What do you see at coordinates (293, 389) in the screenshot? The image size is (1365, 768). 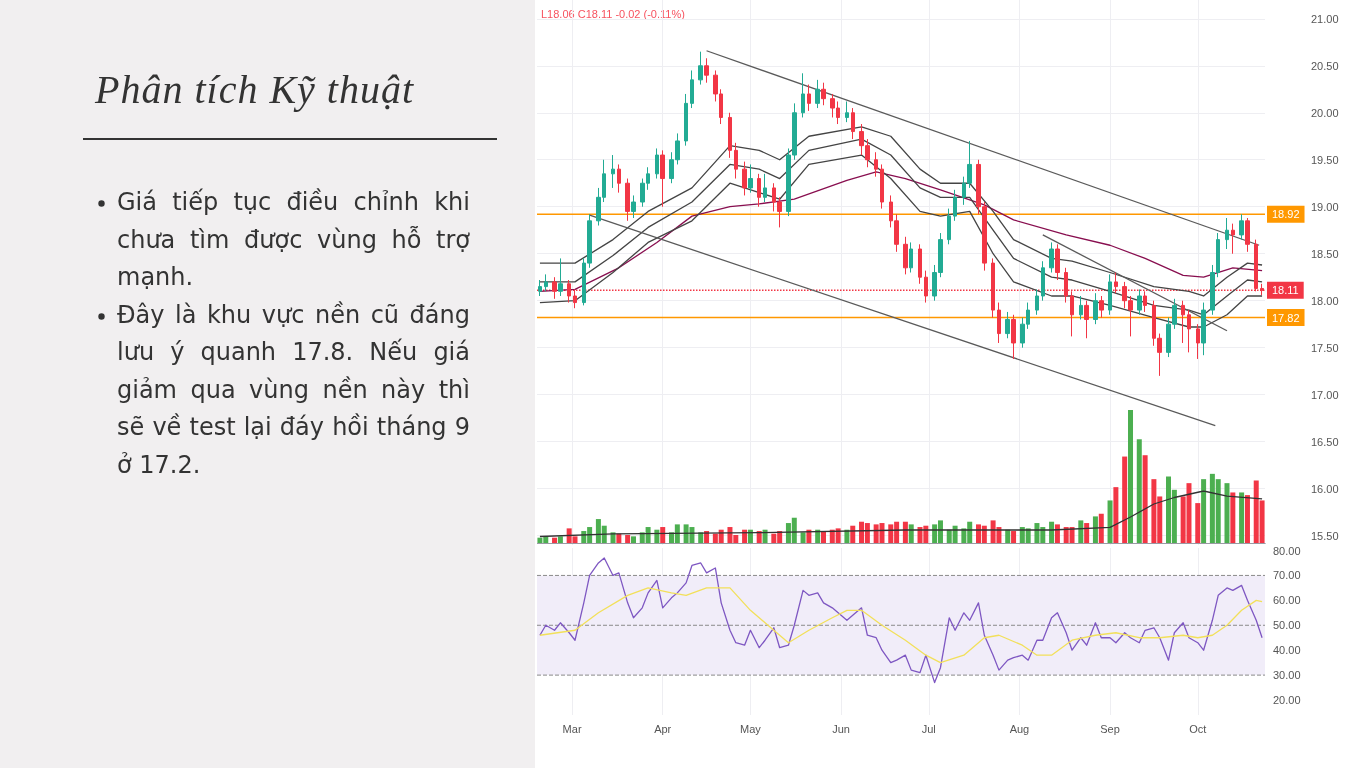 I see `text: Đây là khu vực nền cũ đáng lưu ý quanh 17.8. Nếu giá giảm qua vùng nền này thì sẽ về test lại đáy hồi tháng 9 ở 17.2.` at bounding box center [293, 389].